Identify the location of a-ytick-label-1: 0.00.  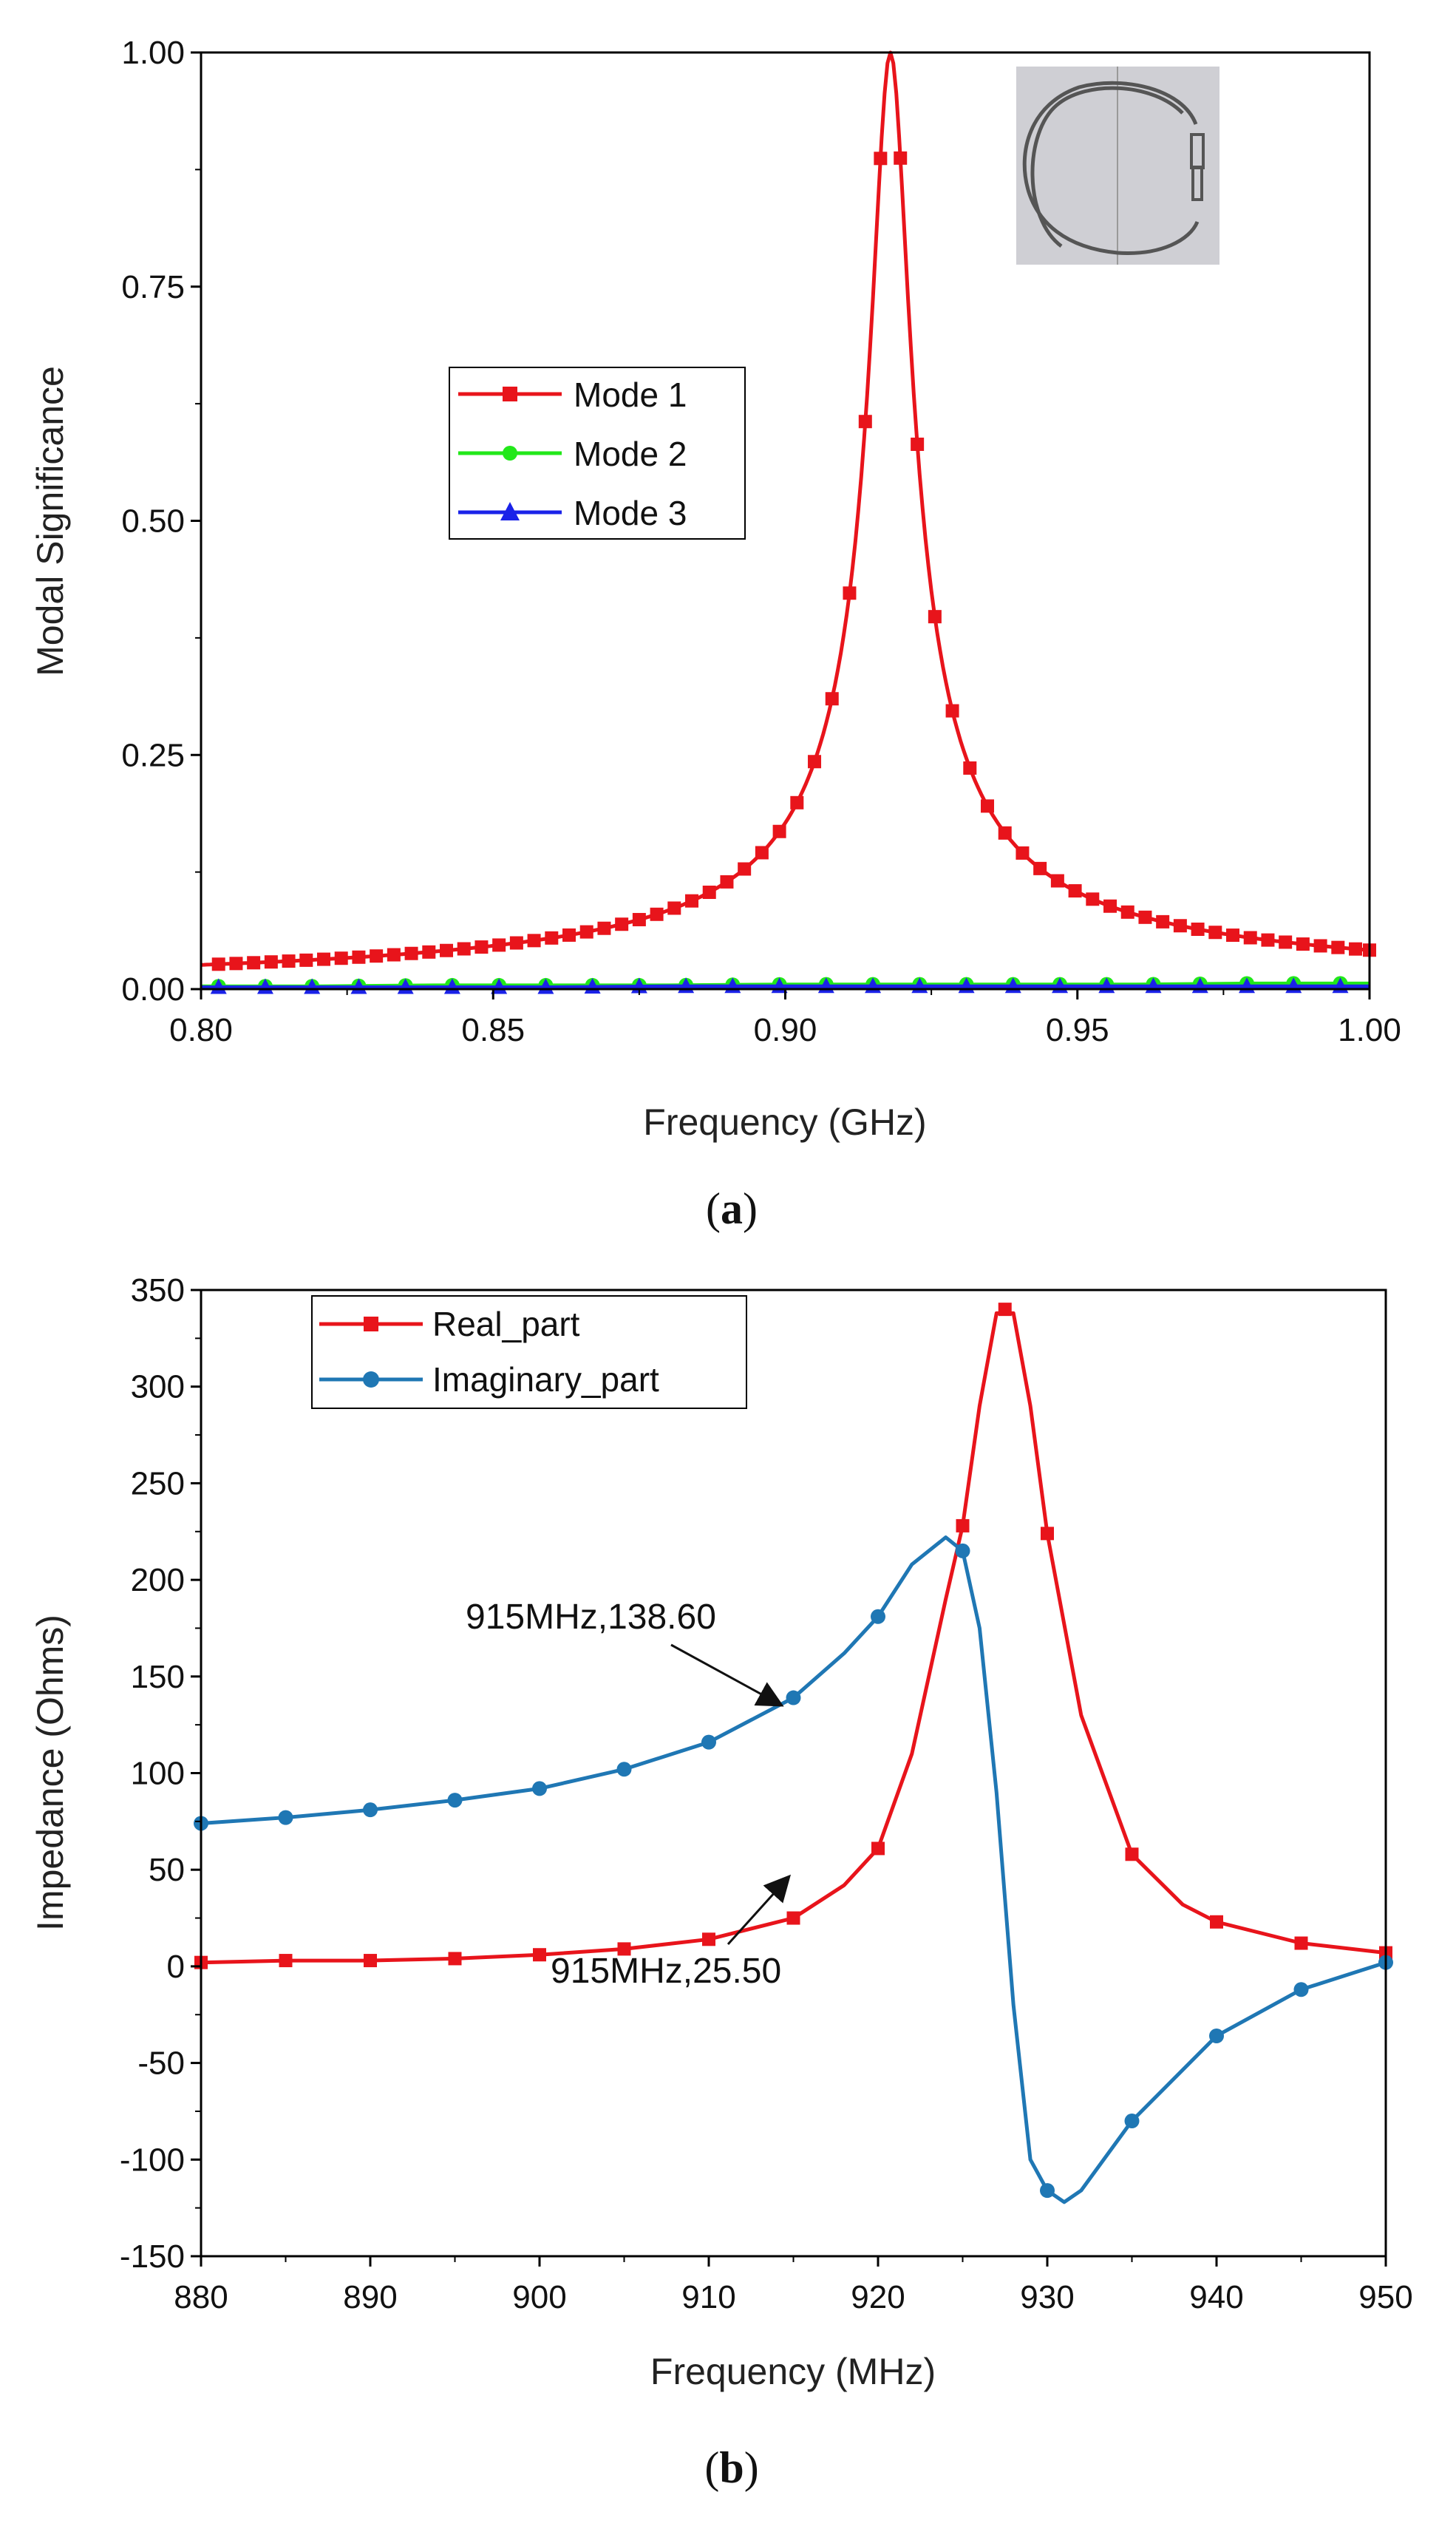
(153, 989).